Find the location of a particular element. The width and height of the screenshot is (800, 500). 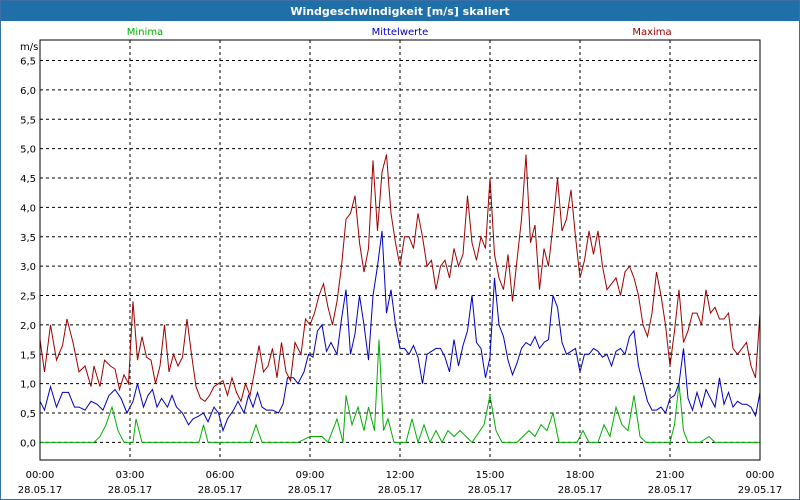

y-tick-label: 2,5 is located at coordinates (28, 297).